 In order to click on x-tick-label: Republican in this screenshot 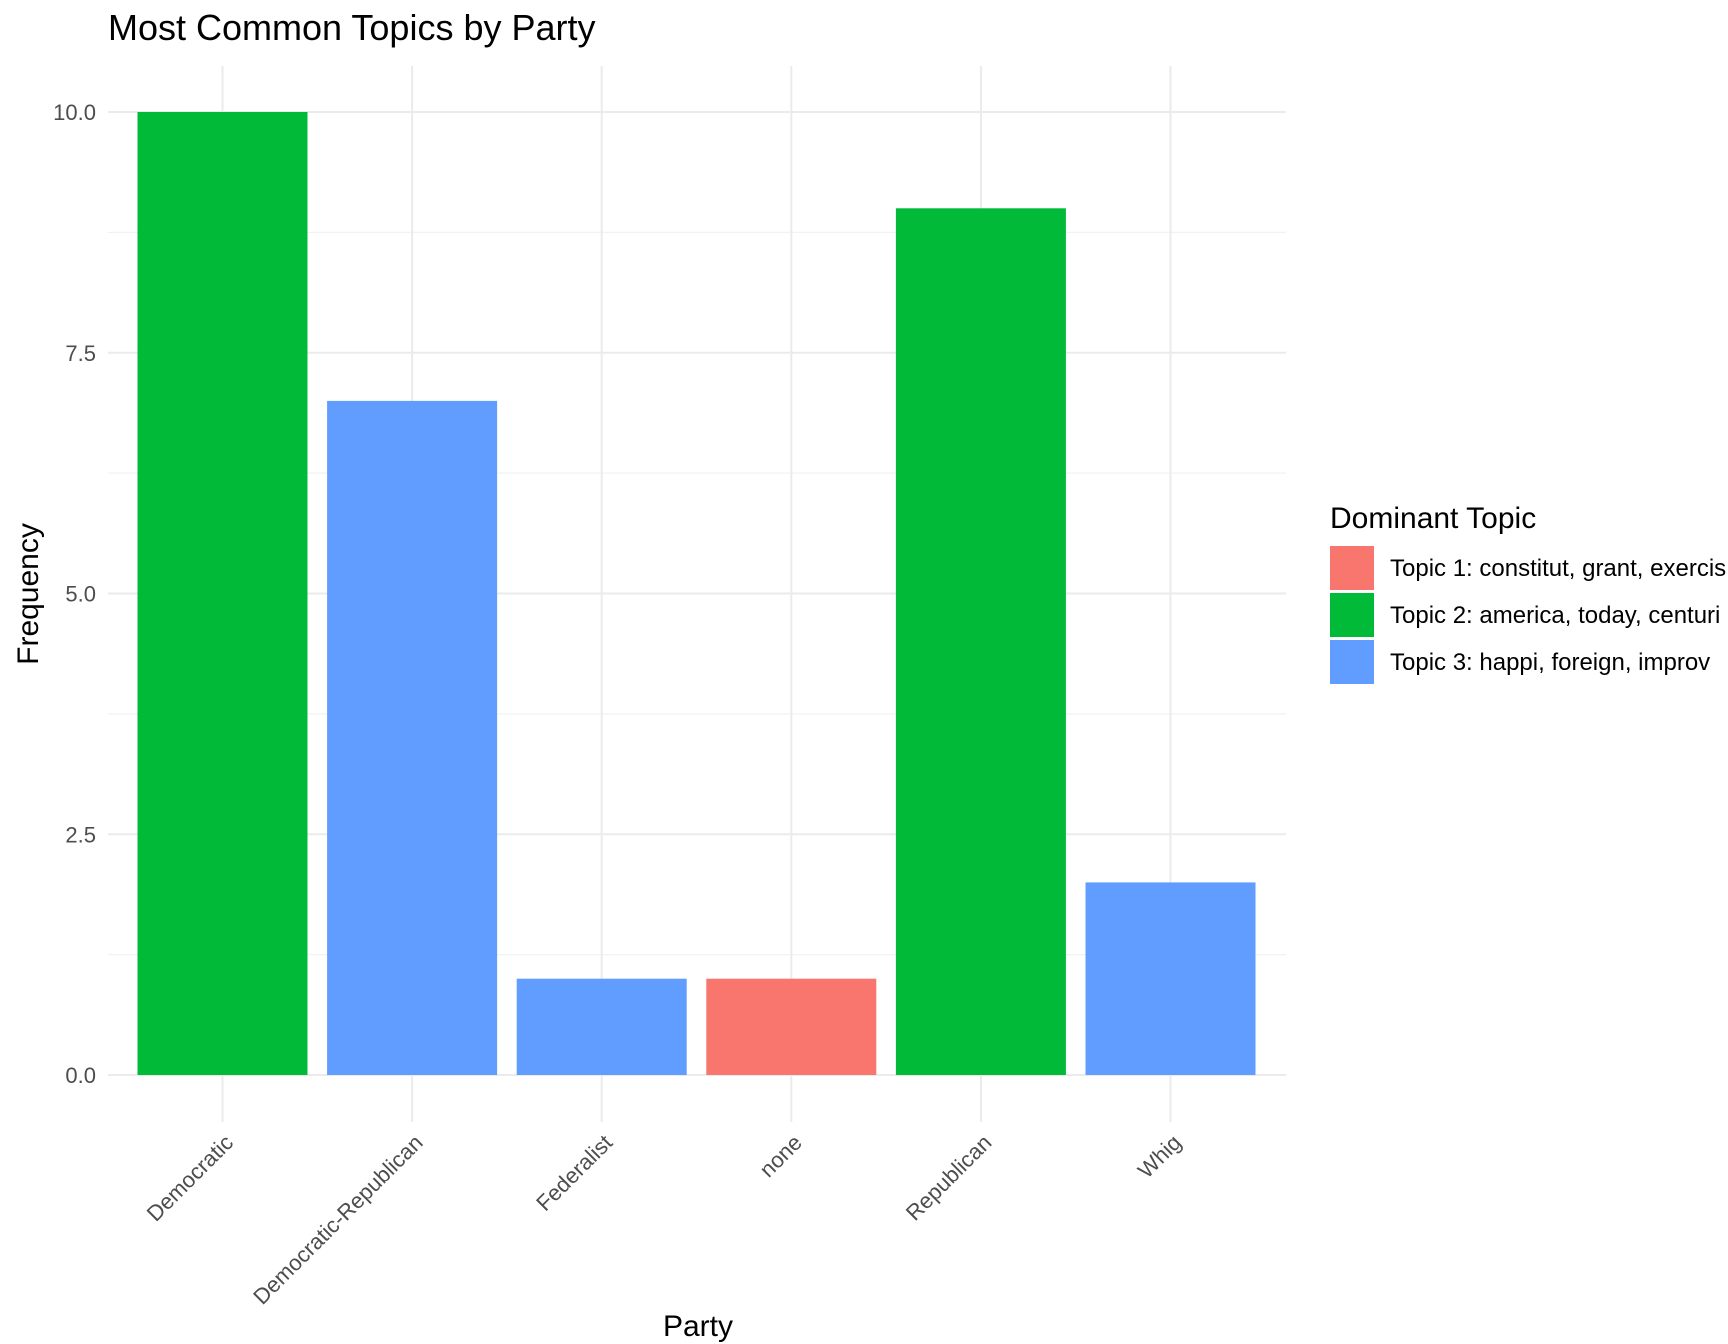, I will do `click(949, 1178)`.